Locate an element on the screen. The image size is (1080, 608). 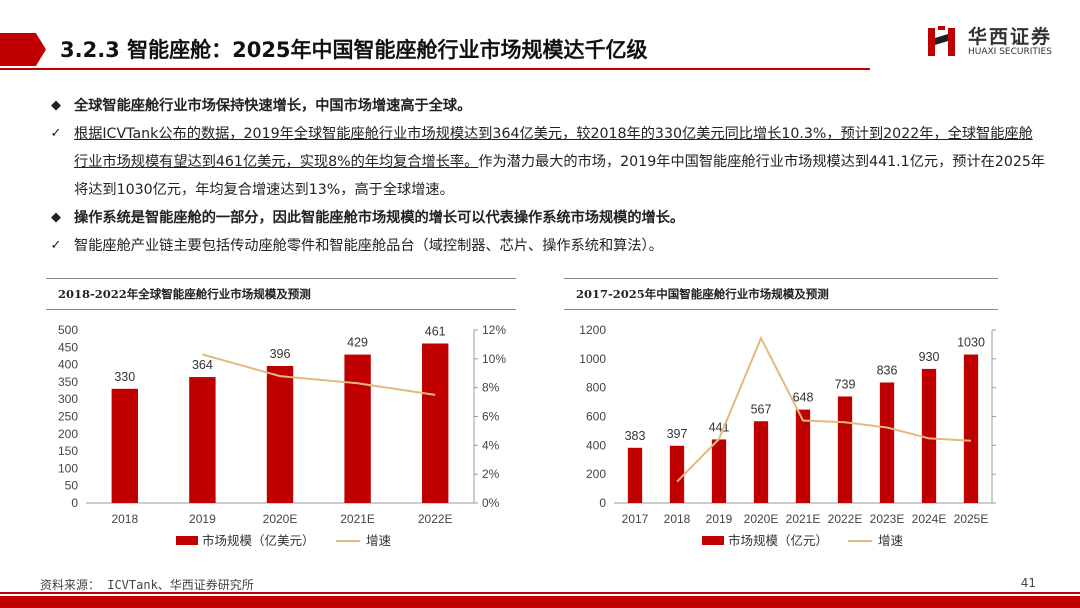
bar-data-label: 397 is located at coordinates (677, 434).